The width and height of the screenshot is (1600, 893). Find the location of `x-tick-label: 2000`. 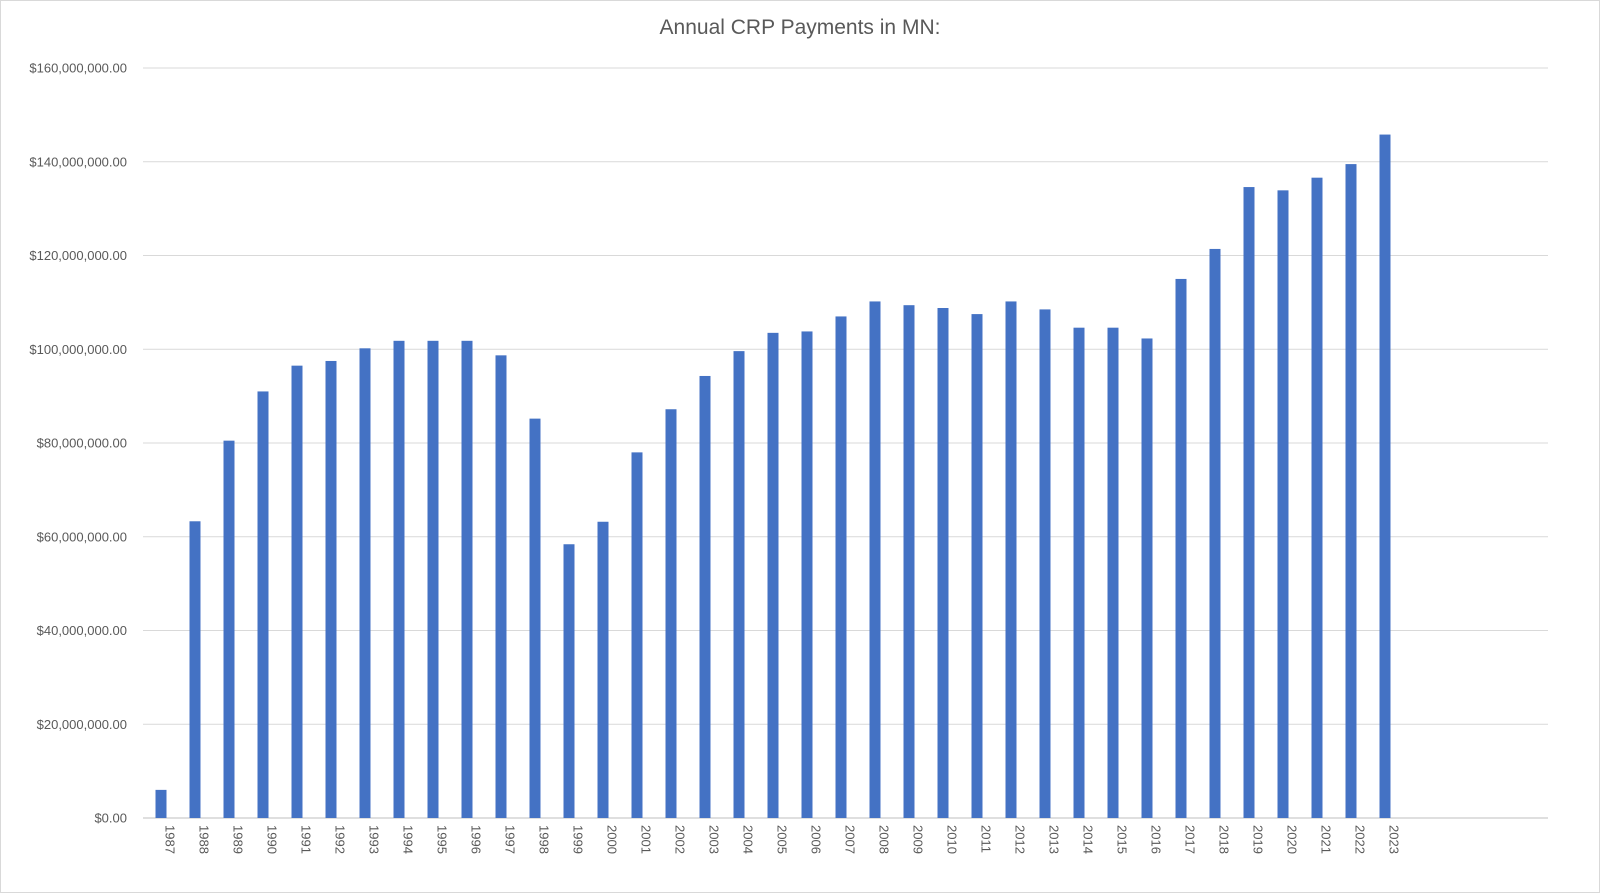

x-tick-label: 2000 is located at coordinates (612, 839).